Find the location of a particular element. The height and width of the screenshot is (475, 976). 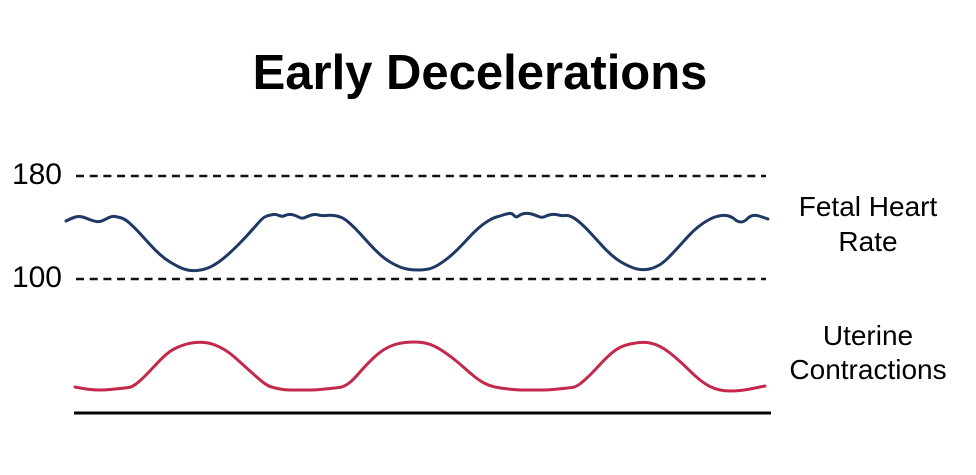

uc-series-label: Uterine Contractions is located at coordinates (868, 352).